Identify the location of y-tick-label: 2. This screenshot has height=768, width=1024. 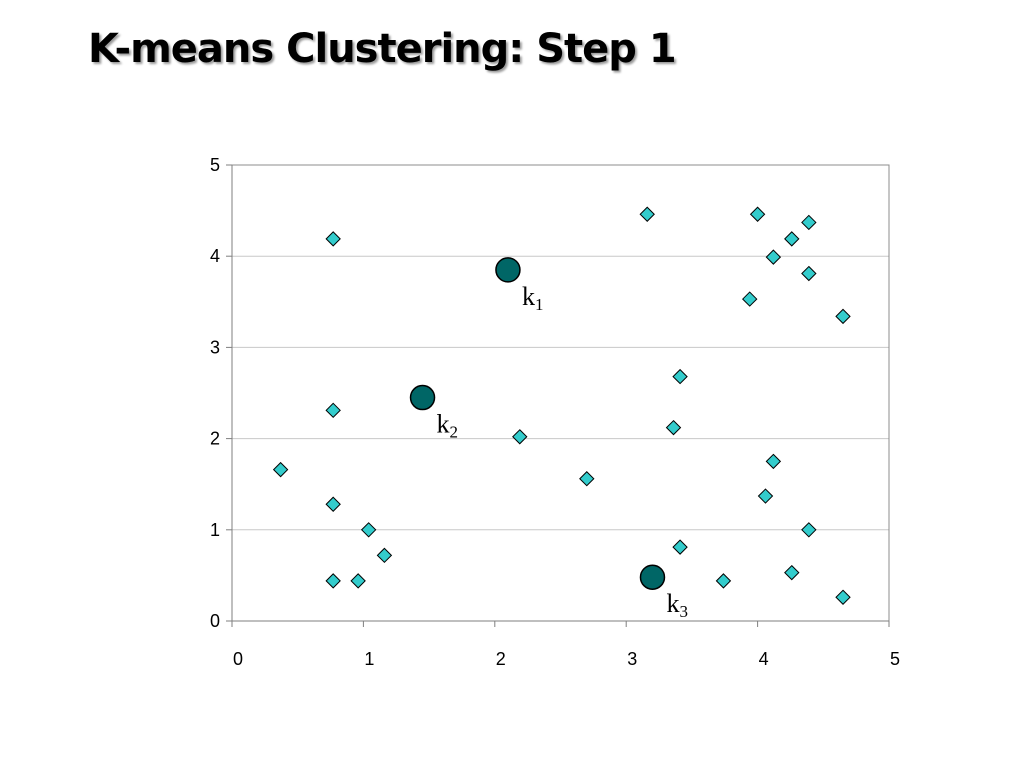
(215, 439).